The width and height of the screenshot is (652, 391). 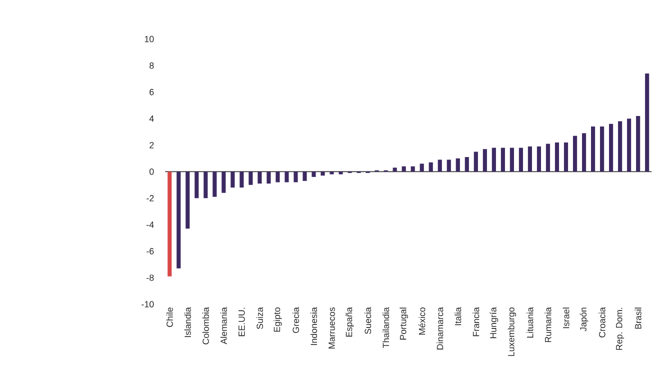 I want to click on x-tick-label: Rumania, so click(x=548, y=324).